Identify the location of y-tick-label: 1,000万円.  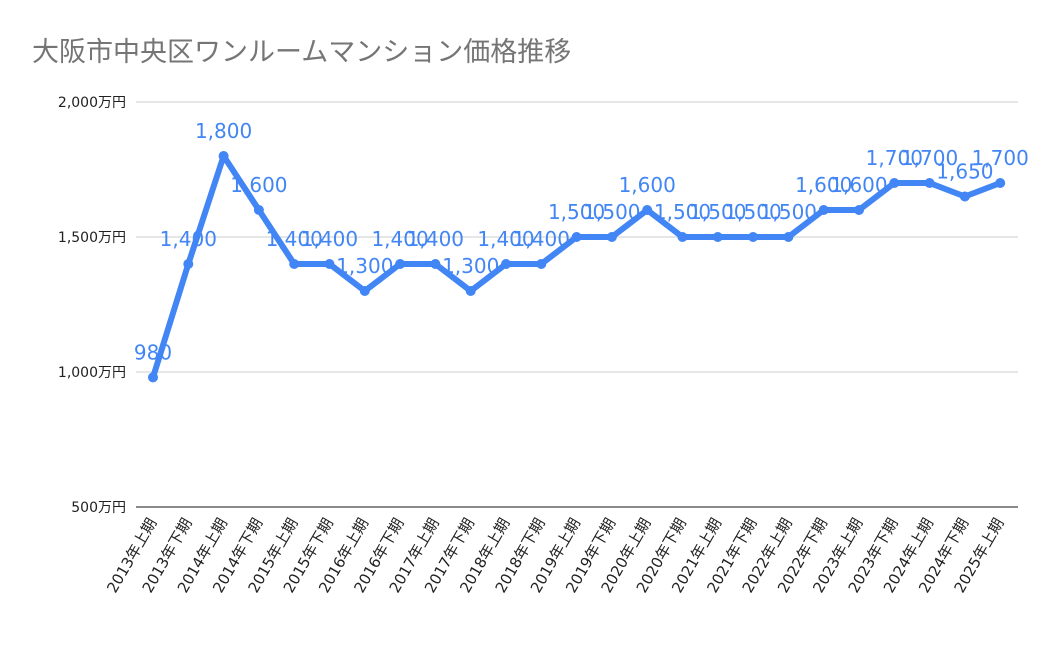
(92, 373).